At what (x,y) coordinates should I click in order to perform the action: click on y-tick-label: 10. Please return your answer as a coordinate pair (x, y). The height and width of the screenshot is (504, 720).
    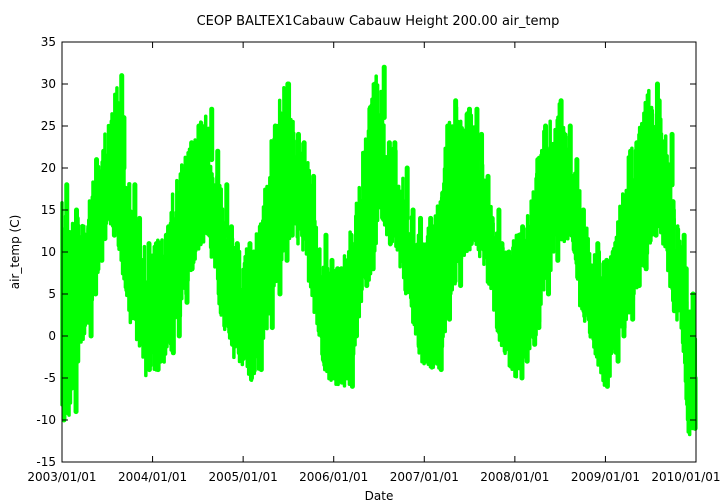
    Looking at the image, I should click on (48, 252).